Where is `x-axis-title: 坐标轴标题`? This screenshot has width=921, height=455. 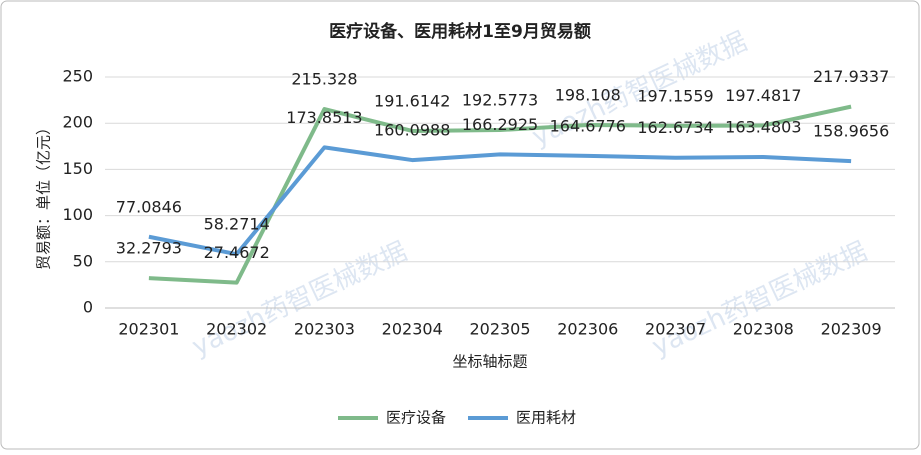 x-axis-title: 坐标轴标题 is located at coordinates (489, 362).